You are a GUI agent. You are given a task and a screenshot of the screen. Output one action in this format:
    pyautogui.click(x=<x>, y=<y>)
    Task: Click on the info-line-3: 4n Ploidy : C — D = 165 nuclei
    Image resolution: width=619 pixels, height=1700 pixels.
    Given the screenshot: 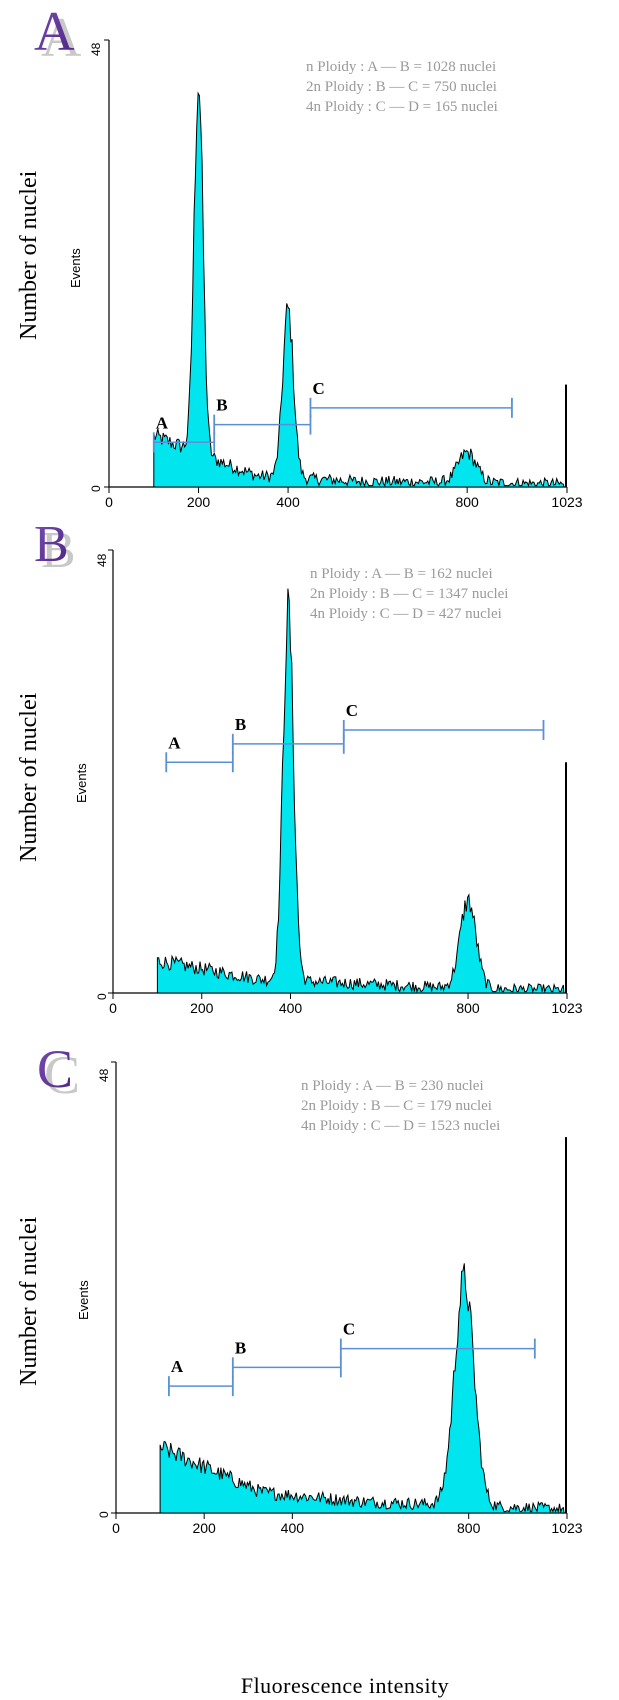 What is the action you would take?
    pyautogui.click(x=402, y=107)
    